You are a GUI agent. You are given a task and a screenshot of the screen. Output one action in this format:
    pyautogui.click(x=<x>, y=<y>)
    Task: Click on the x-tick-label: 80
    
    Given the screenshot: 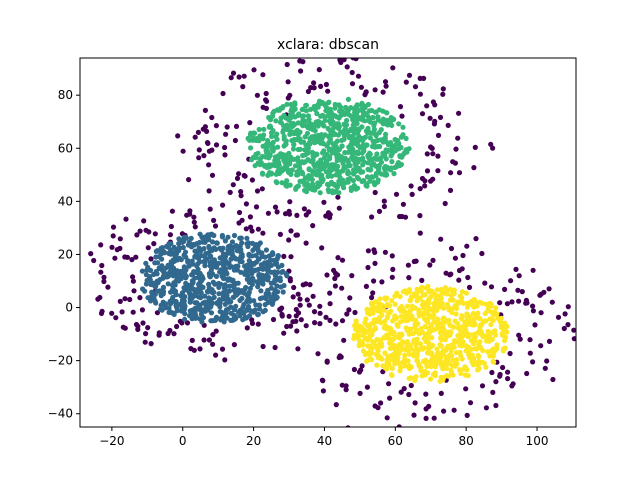 What is the action you would take?
    pyautogui.click(x=466, y=441)
    